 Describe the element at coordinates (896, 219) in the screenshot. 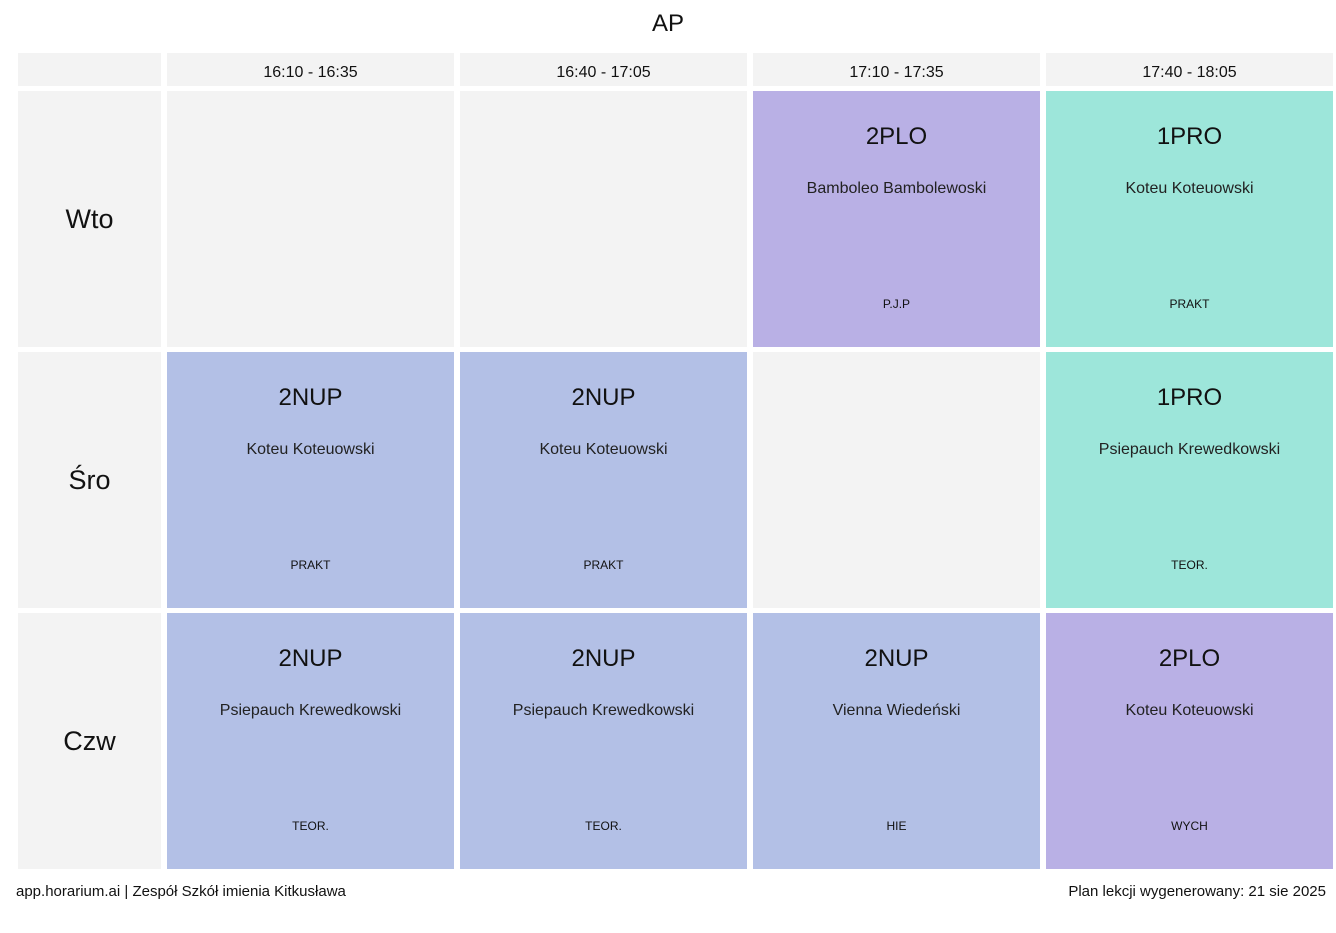

I see `lesson-card: 2PLO Bamboleo Bambolewoski P.J.P` at that location.